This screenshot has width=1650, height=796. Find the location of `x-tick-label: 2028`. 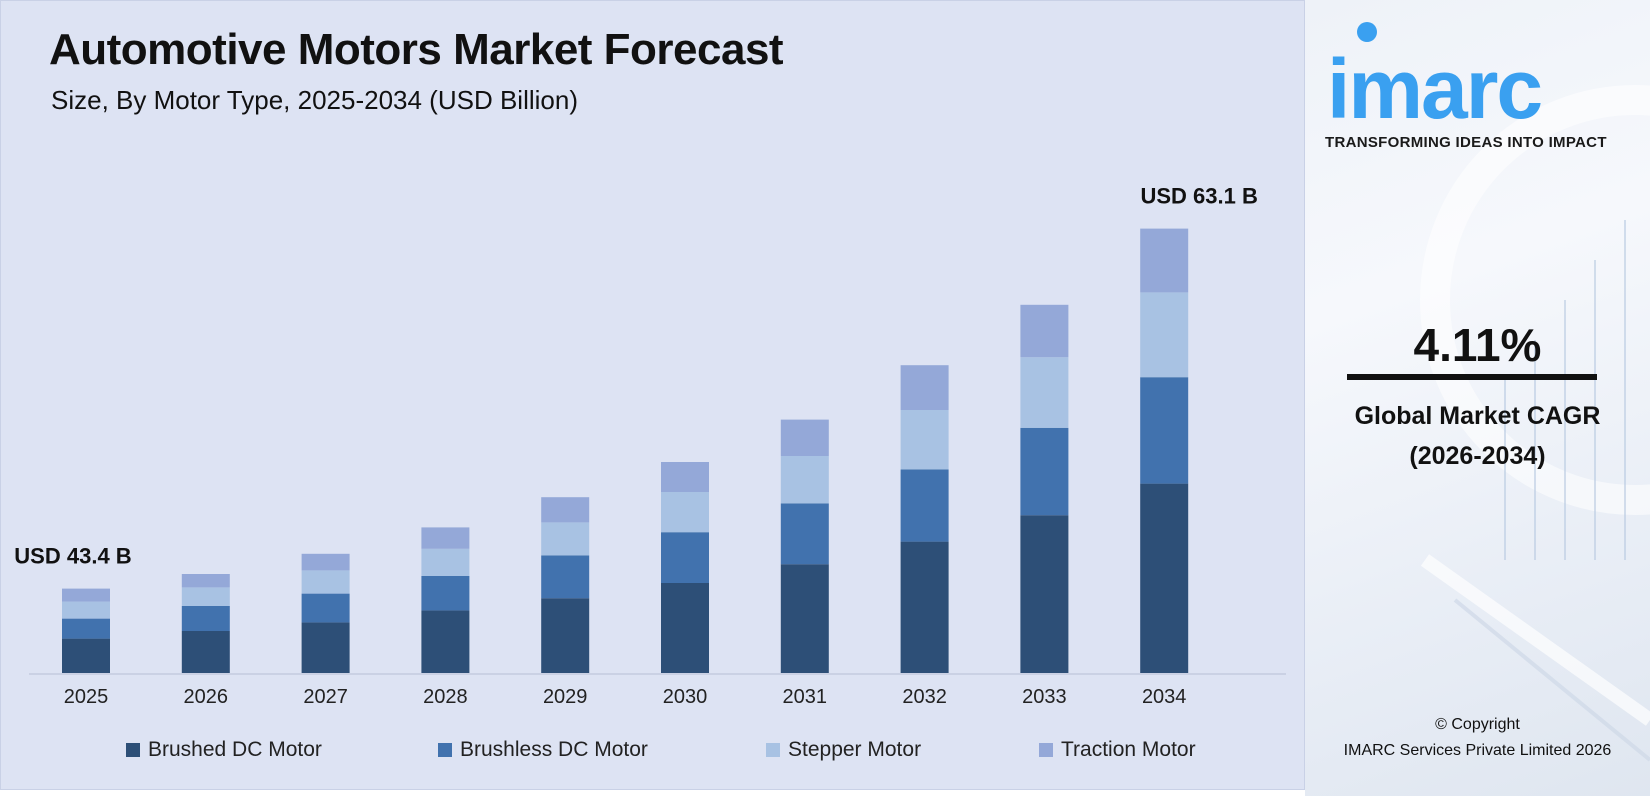

x-tick-label: 2028 is located at coordinates (445, 697).